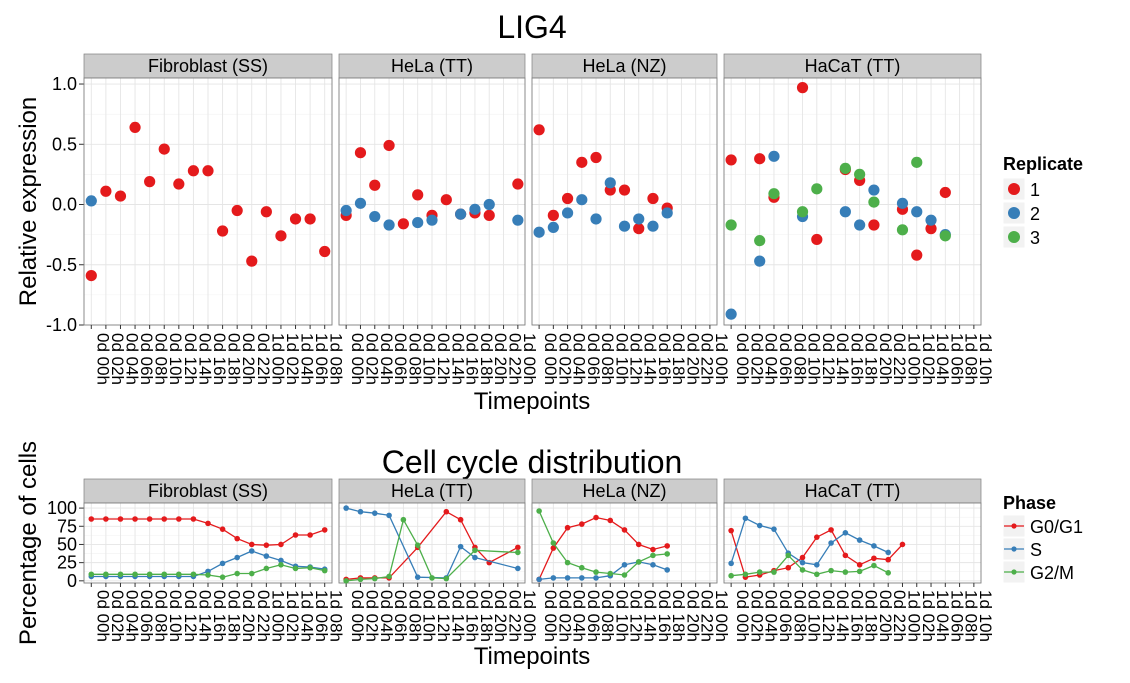  Describe the element at coordinates (956, 616) in the screenshot. I see `x-tick-label: 1d 06h` at that location.